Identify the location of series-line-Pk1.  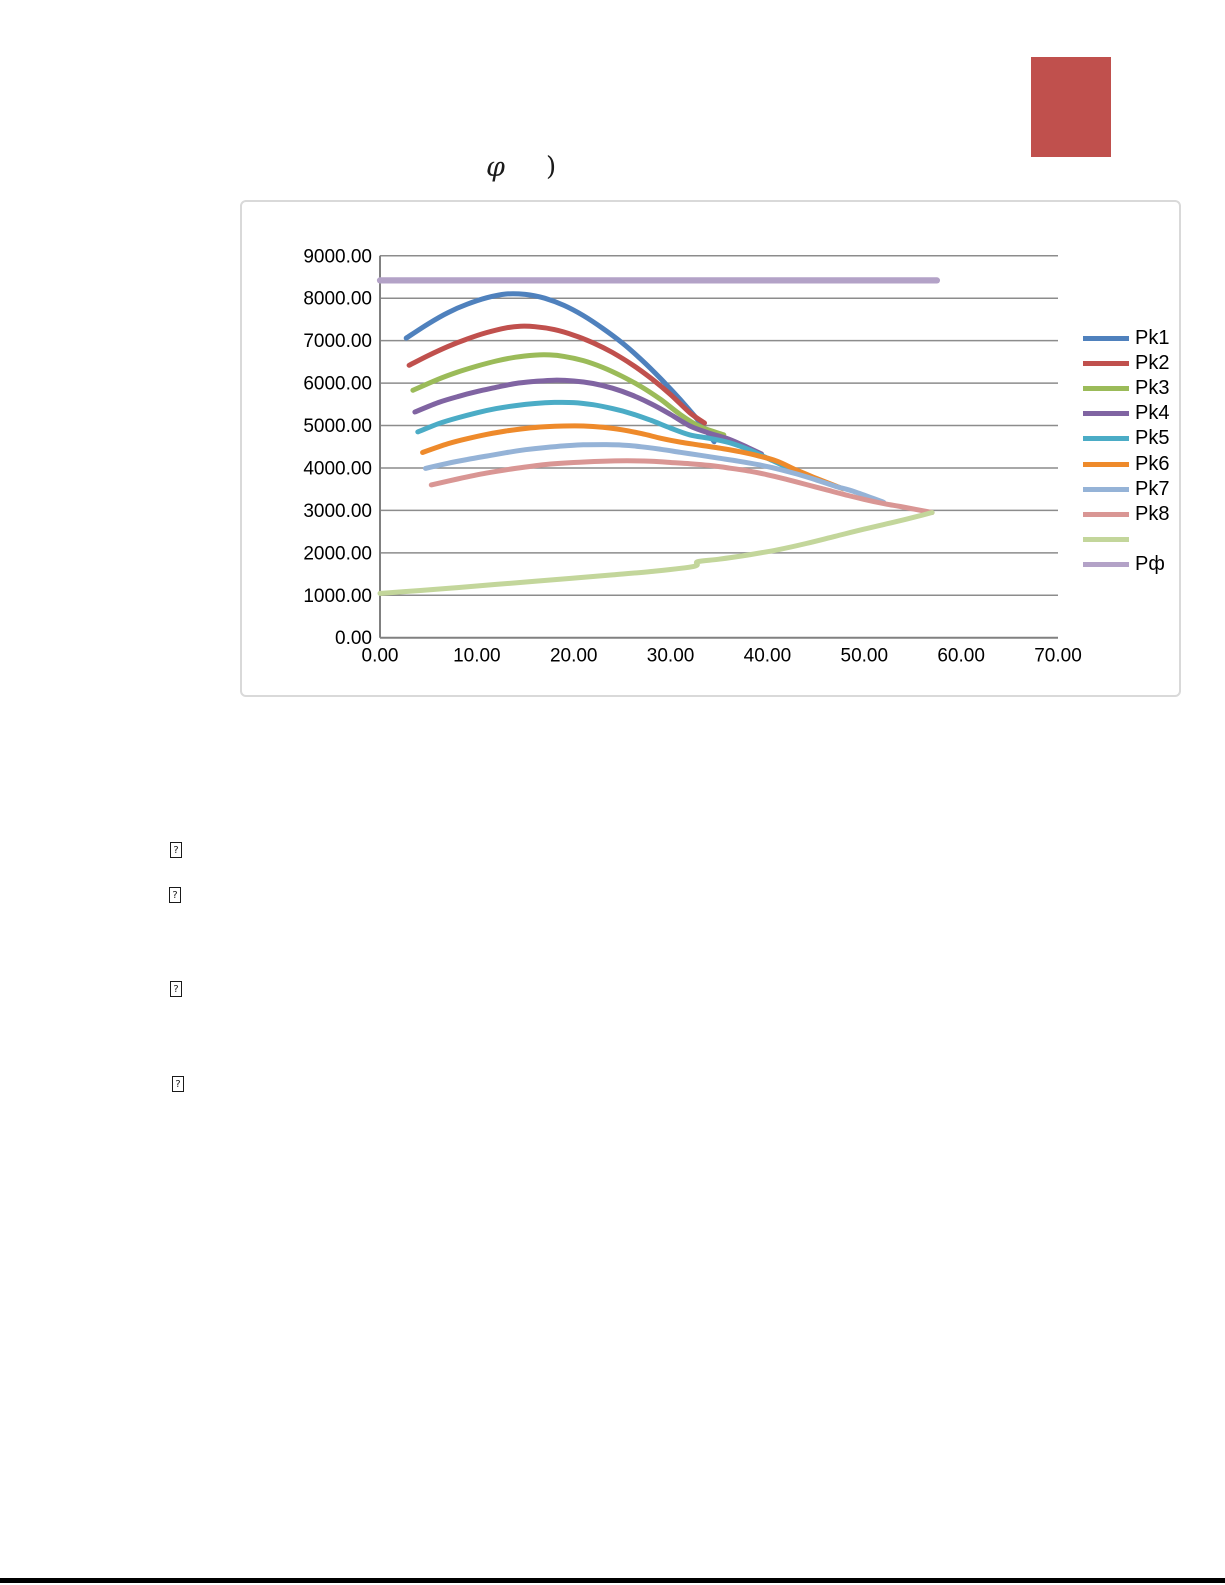
(560, 368).